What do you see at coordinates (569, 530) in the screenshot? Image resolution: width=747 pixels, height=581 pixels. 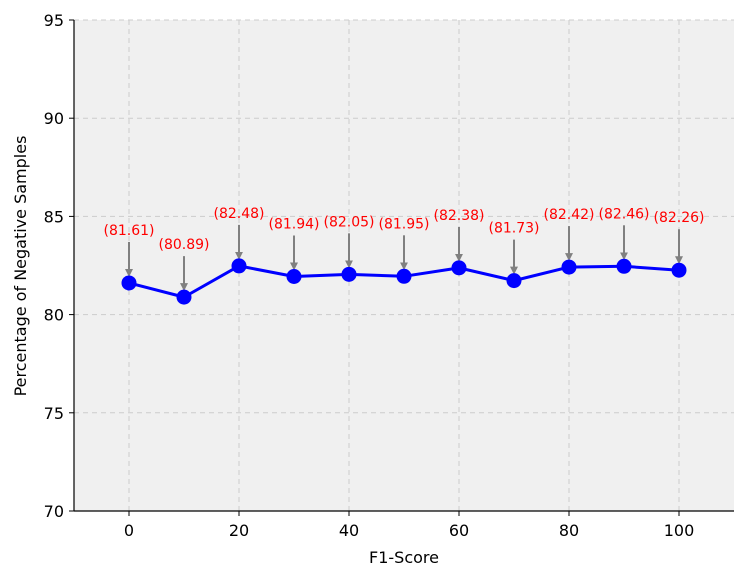 I see `x-tick-label: 80` at bounding box center [569, 530].